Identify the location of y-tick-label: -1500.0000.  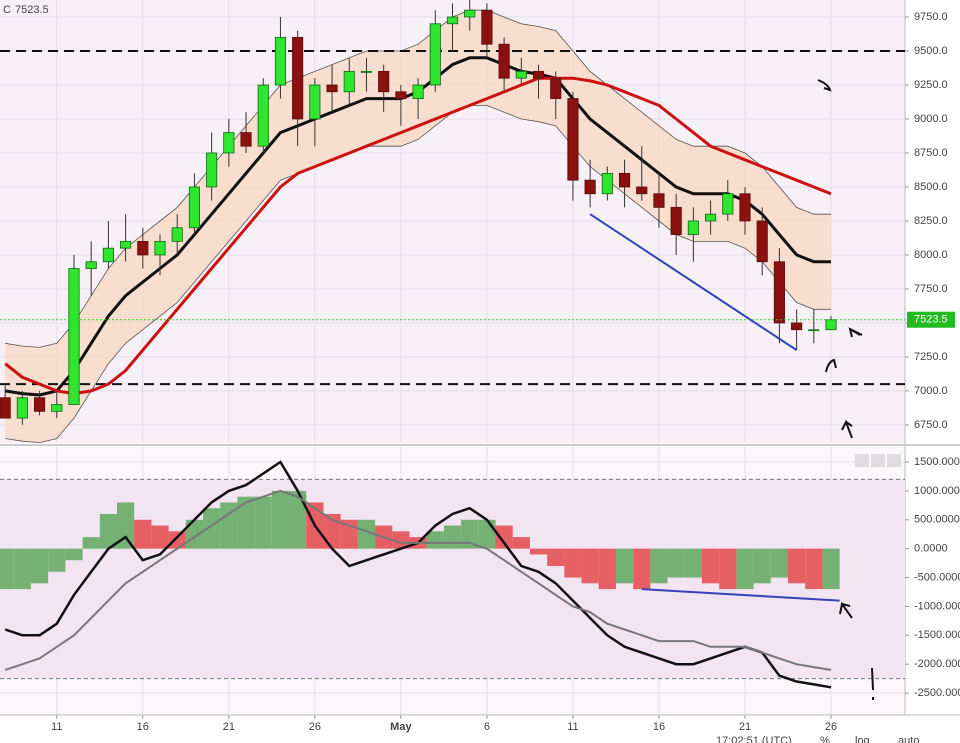
(937, 635).